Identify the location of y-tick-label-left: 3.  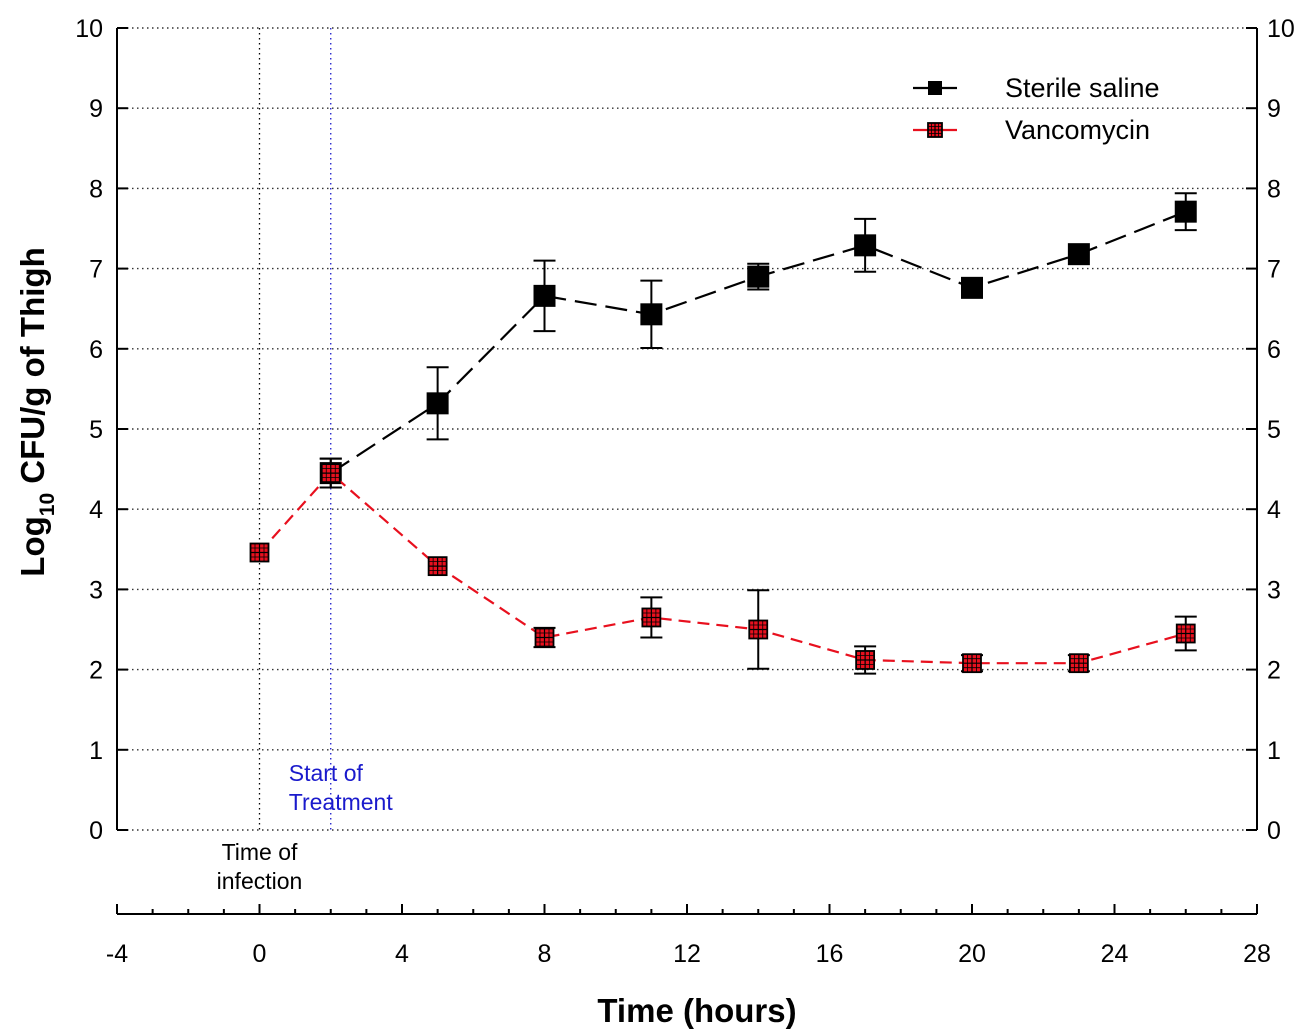
(96, 590).